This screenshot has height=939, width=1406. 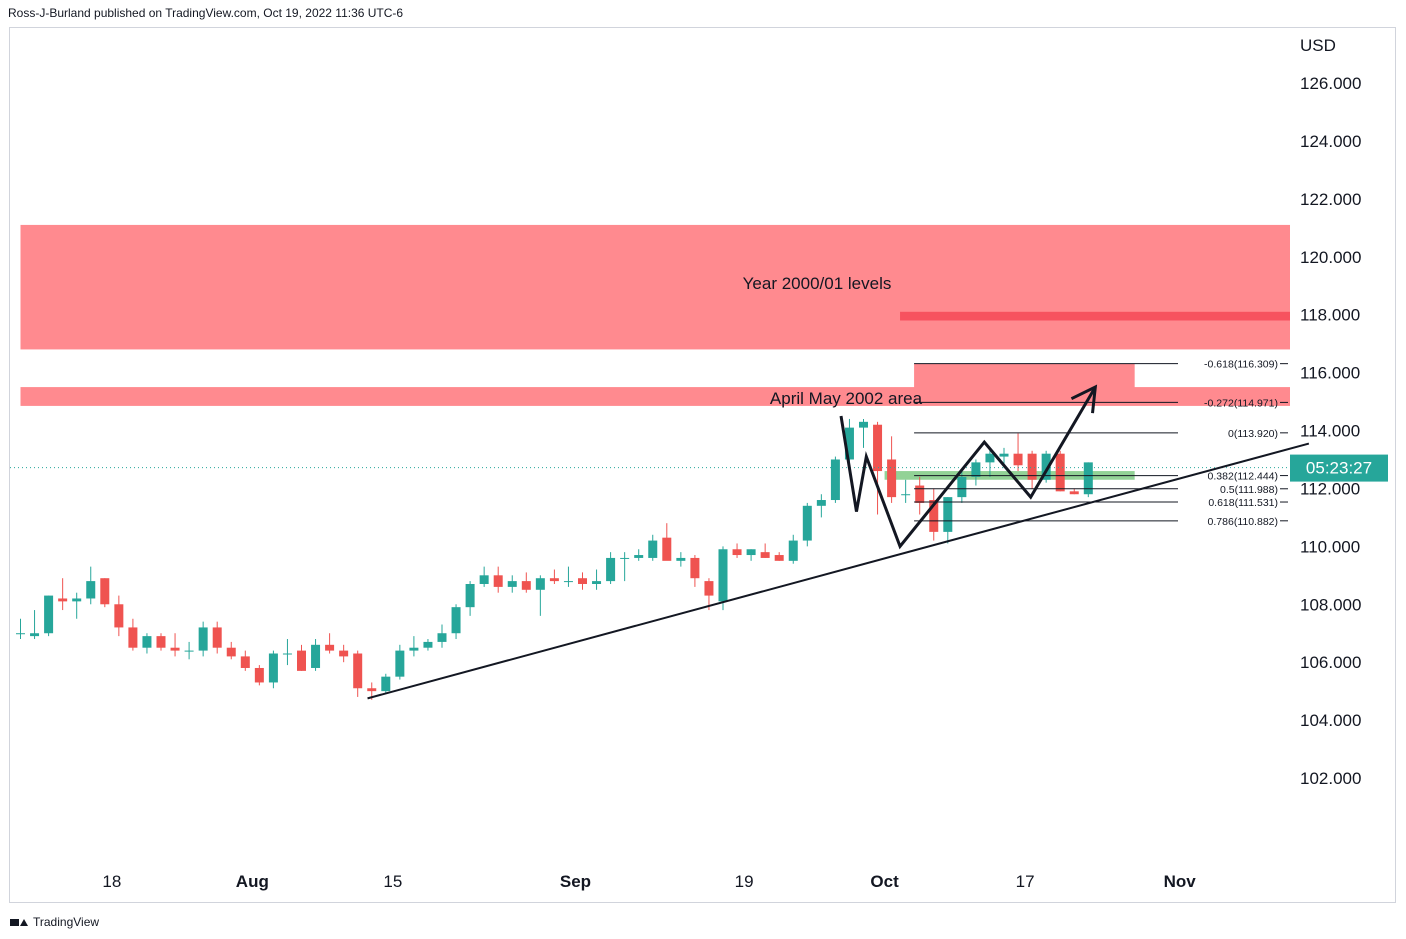 I want to click on projection-path, so click(x=968, y=468).